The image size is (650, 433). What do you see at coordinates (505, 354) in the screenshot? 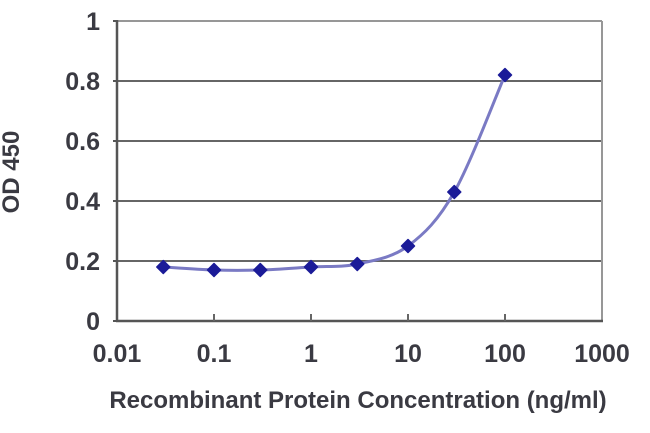
I see `x-tick-label: 100` at bounding box center [505, 354].